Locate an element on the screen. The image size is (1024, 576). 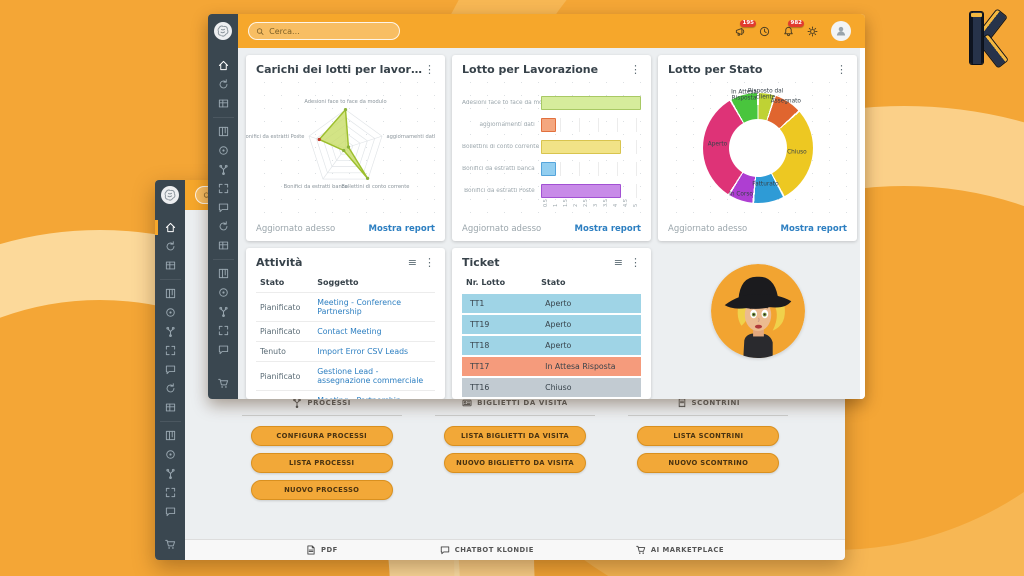
receipt-icon is located at coordinates (682, 403).